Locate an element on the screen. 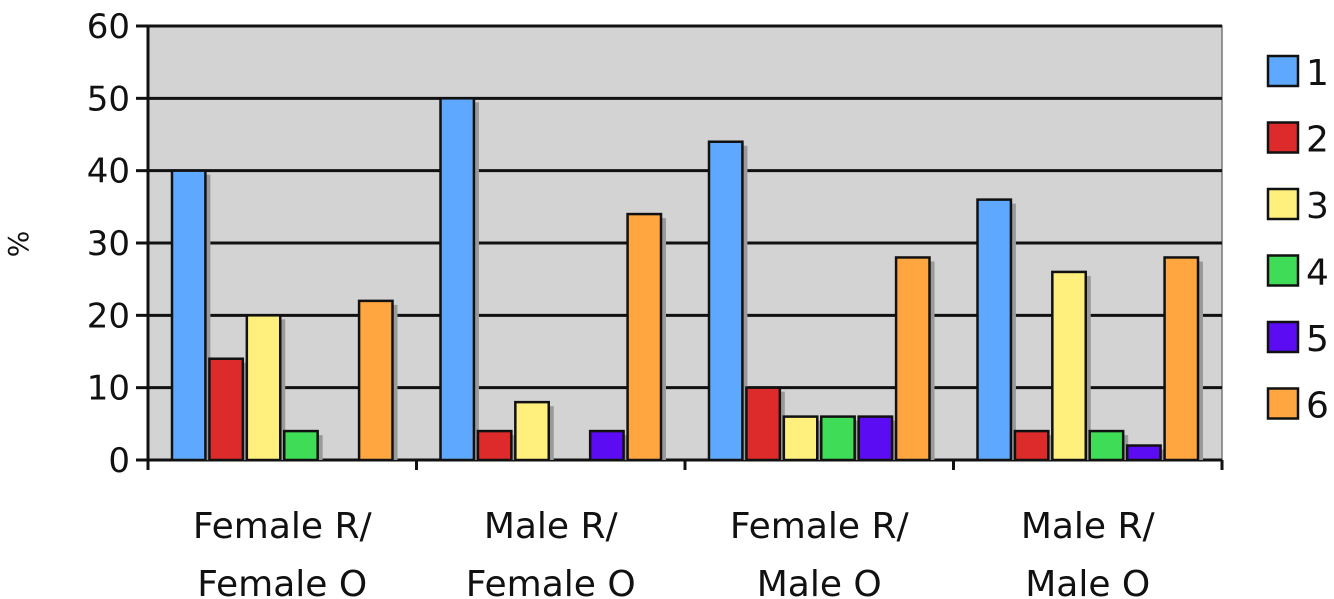  y-axis: 0 10 20 30 40 50 60 is located at coordinates (118, 244).